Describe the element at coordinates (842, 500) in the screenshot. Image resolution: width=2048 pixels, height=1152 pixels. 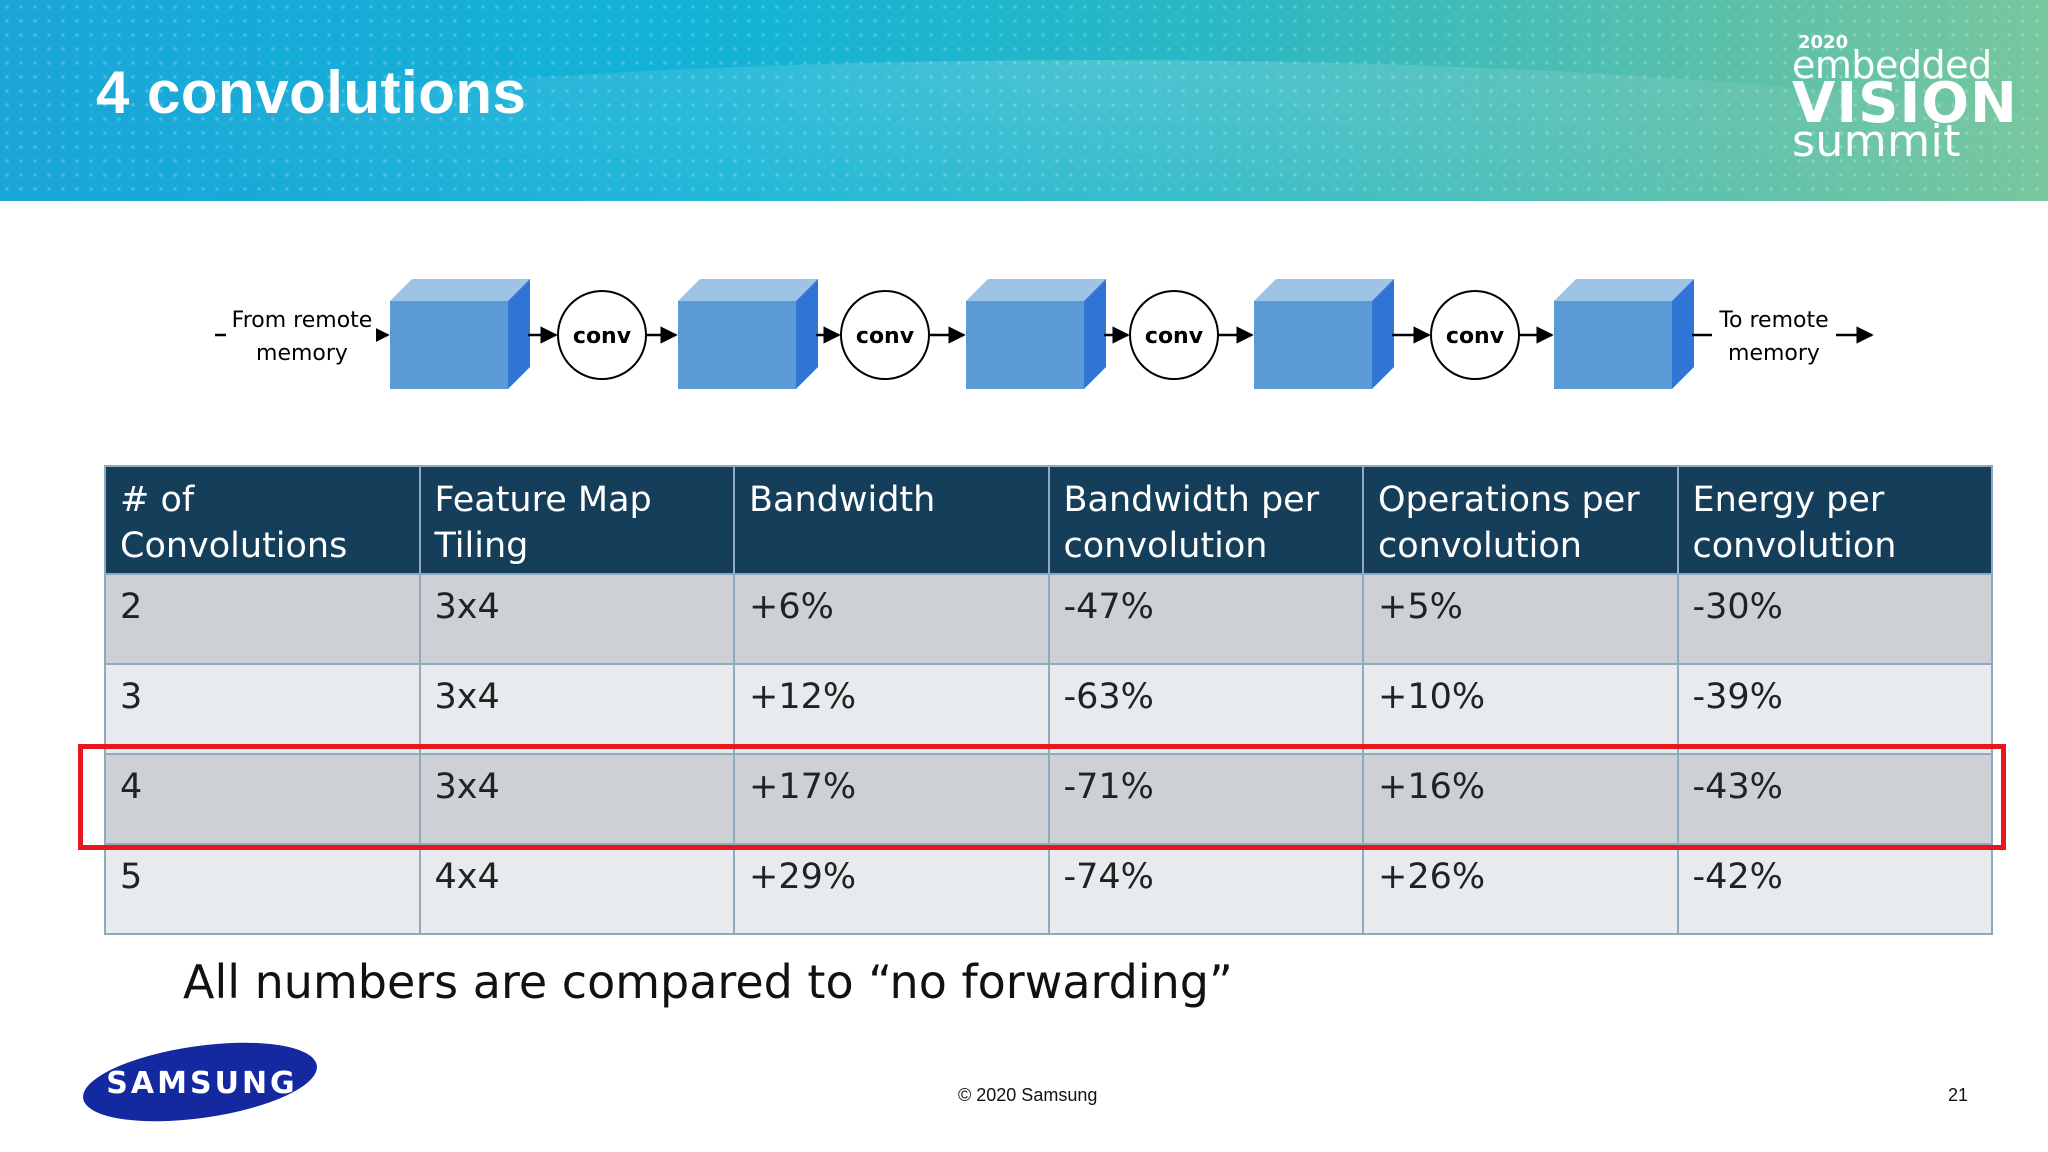
I see `column-header-line: Bandwidth` at that location.